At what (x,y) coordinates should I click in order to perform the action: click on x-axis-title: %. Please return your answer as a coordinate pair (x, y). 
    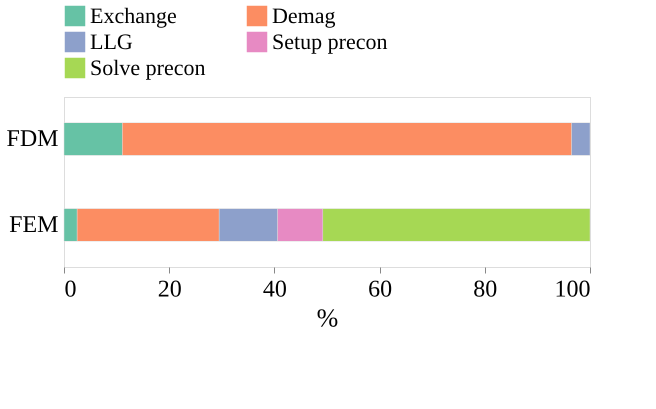
    Looking at the image, I should click on (327, 318).